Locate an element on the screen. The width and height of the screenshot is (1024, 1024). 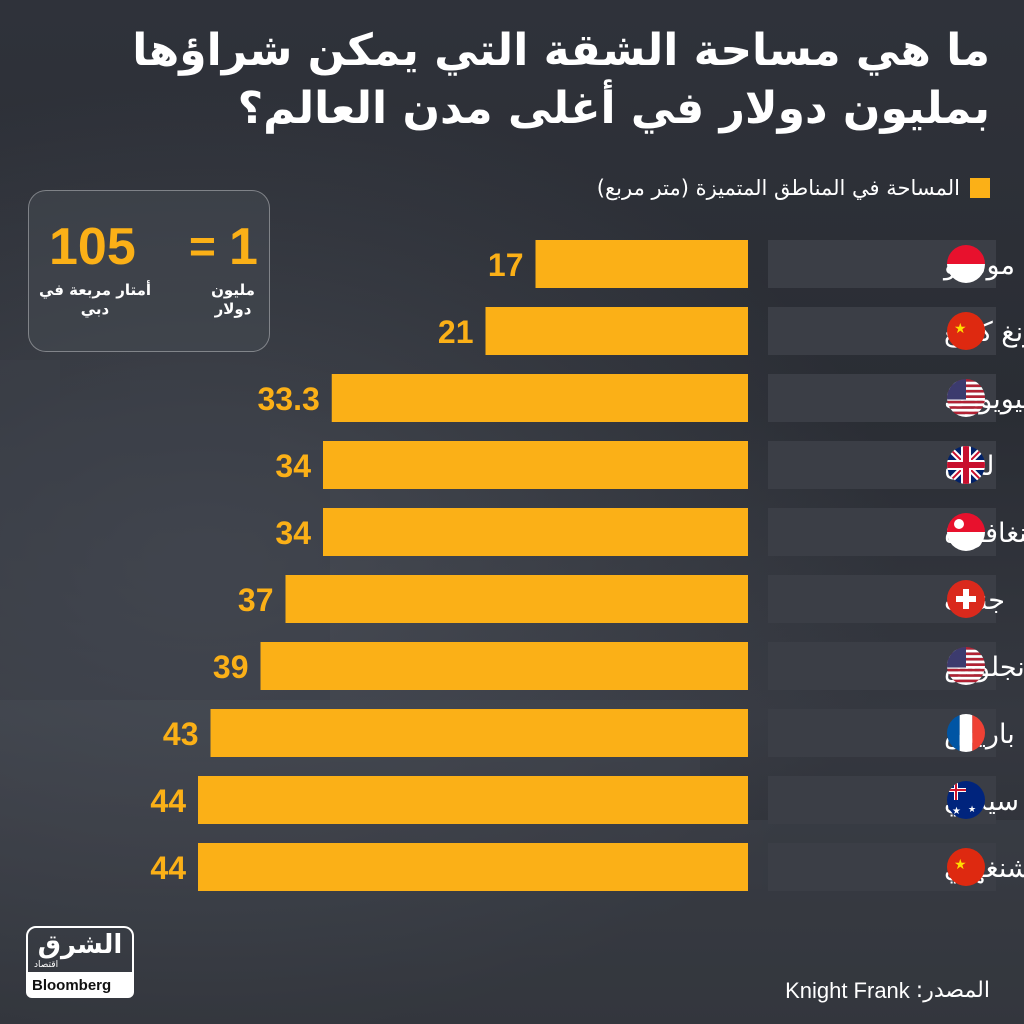
logo-frame is located at coordinates (80, 950).